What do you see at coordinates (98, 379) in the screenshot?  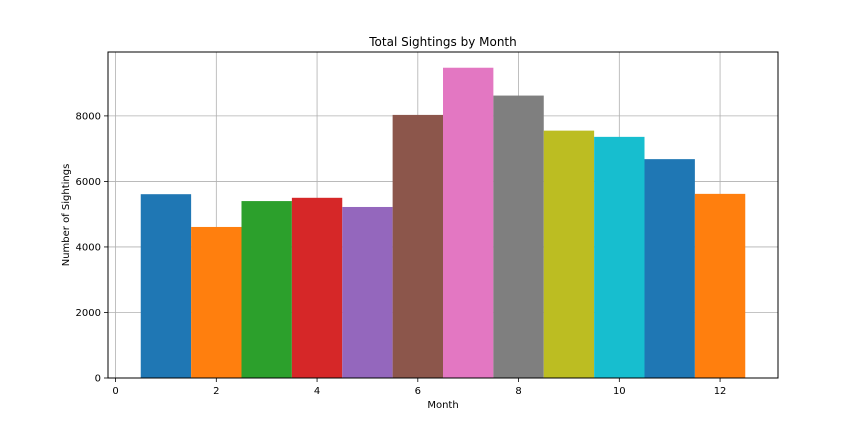 I see `y-tick-label: 0` at bounding box center [98, 379].